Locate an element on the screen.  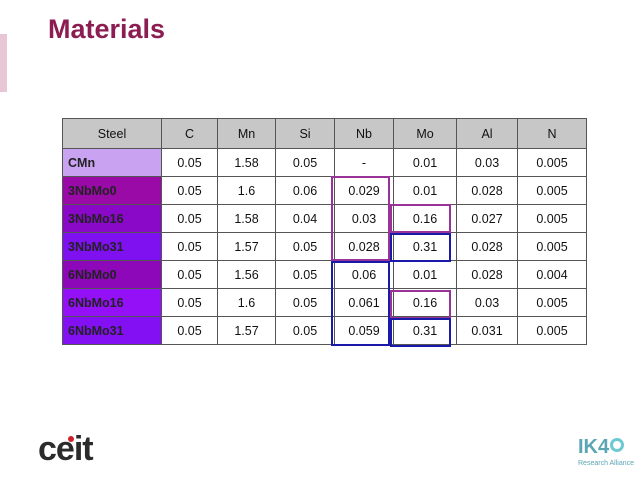
steel-name: 3NbMo31 is located at coordinates (112, 246).